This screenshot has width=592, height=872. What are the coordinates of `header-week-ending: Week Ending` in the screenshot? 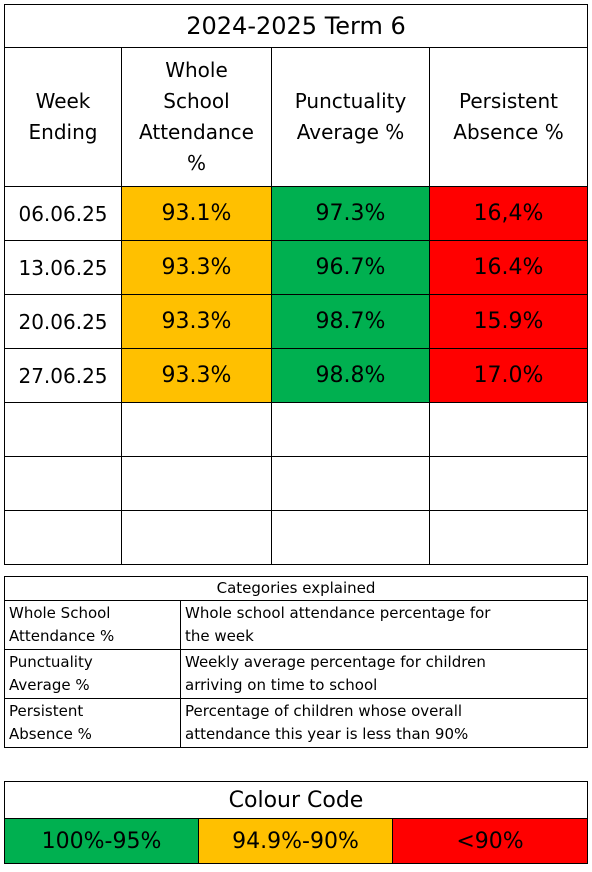 It's located at (63, 117).